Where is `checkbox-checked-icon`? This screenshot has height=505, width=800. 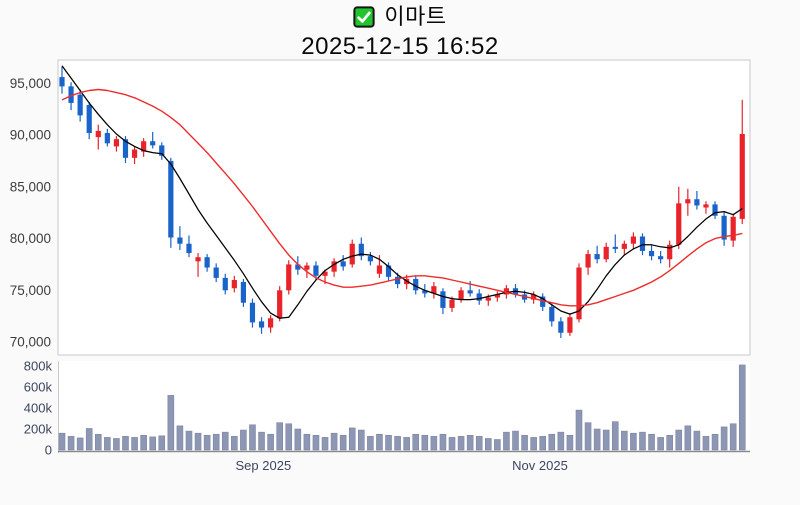 checkbox-checked-icon is located at coordinates (364, 17).